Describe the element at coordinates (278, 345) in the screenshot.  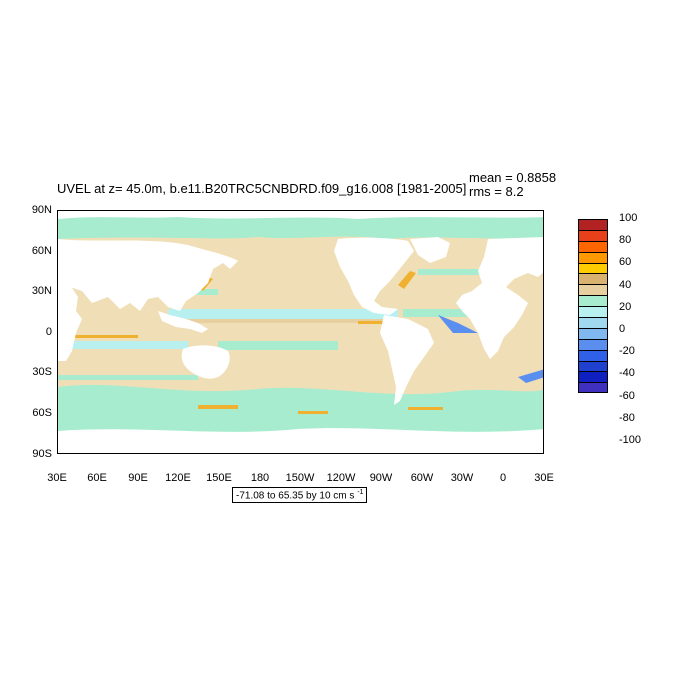
I see `south-pacific-band` at that location.